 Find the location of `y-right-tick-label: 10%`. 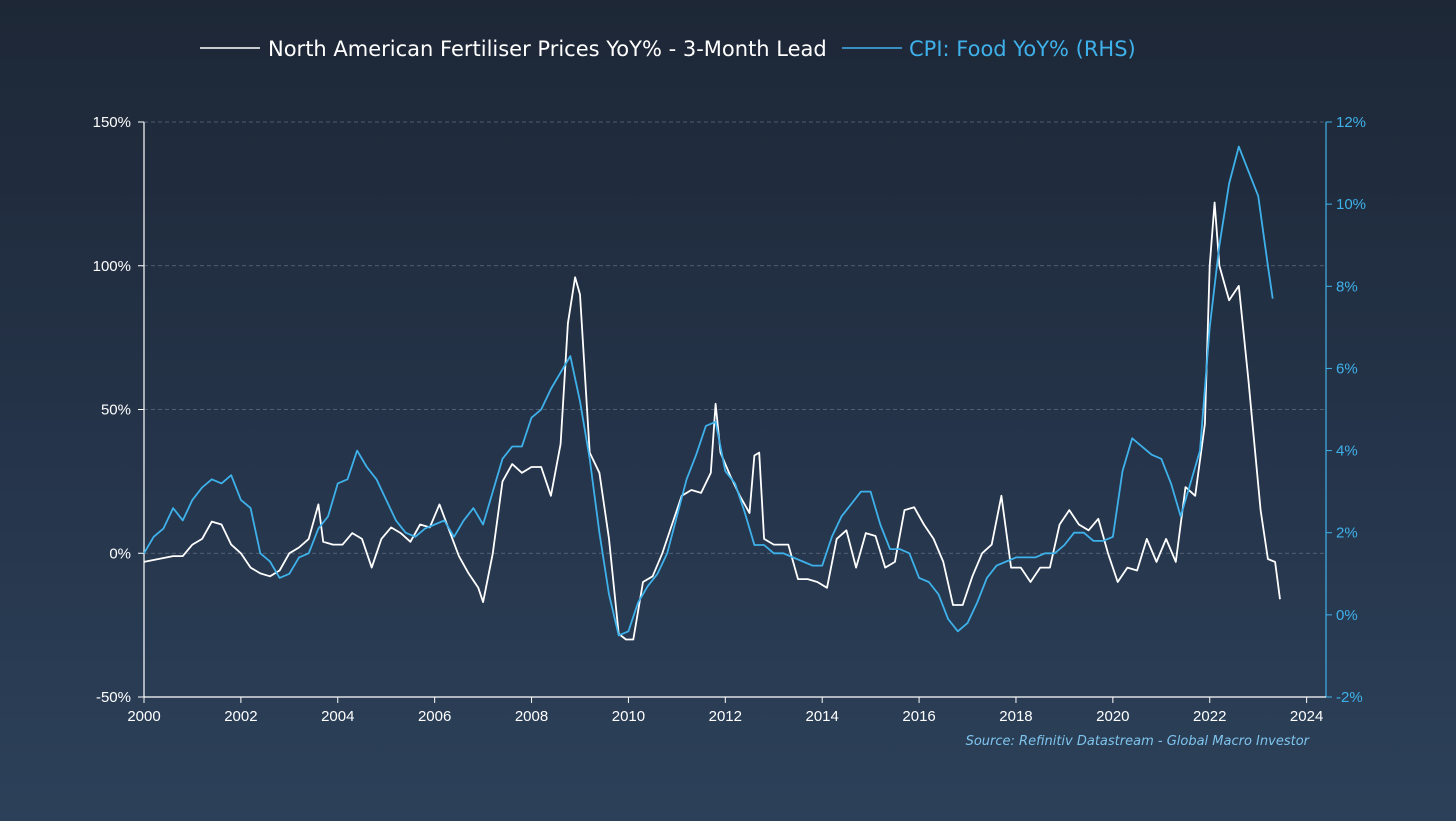

y-right-tick-label: 10% is located at coordinates (1351, 204).